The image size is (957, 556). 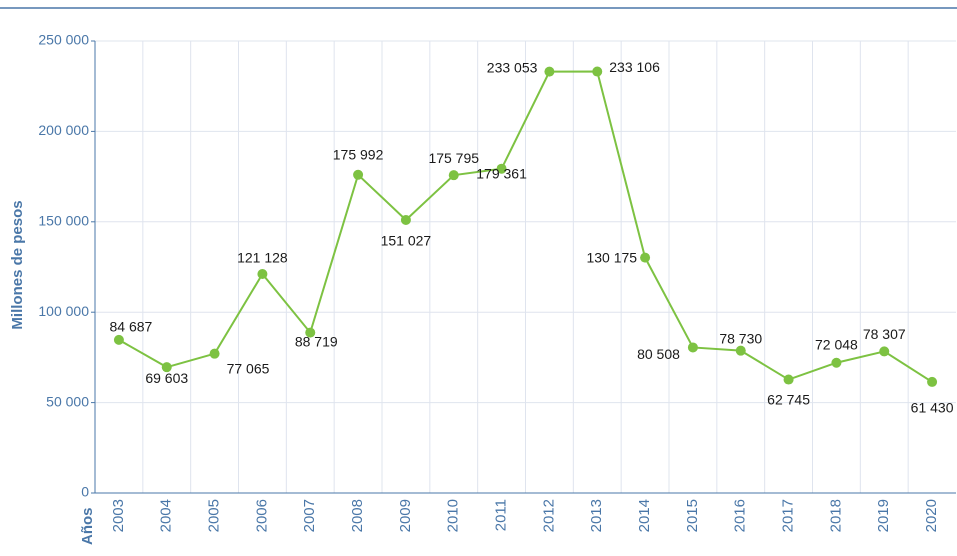 What do you see at coordinates (740, 515) in the screenshot?
I see `x-tick-label: 2016` at bounding box center [740, 515].